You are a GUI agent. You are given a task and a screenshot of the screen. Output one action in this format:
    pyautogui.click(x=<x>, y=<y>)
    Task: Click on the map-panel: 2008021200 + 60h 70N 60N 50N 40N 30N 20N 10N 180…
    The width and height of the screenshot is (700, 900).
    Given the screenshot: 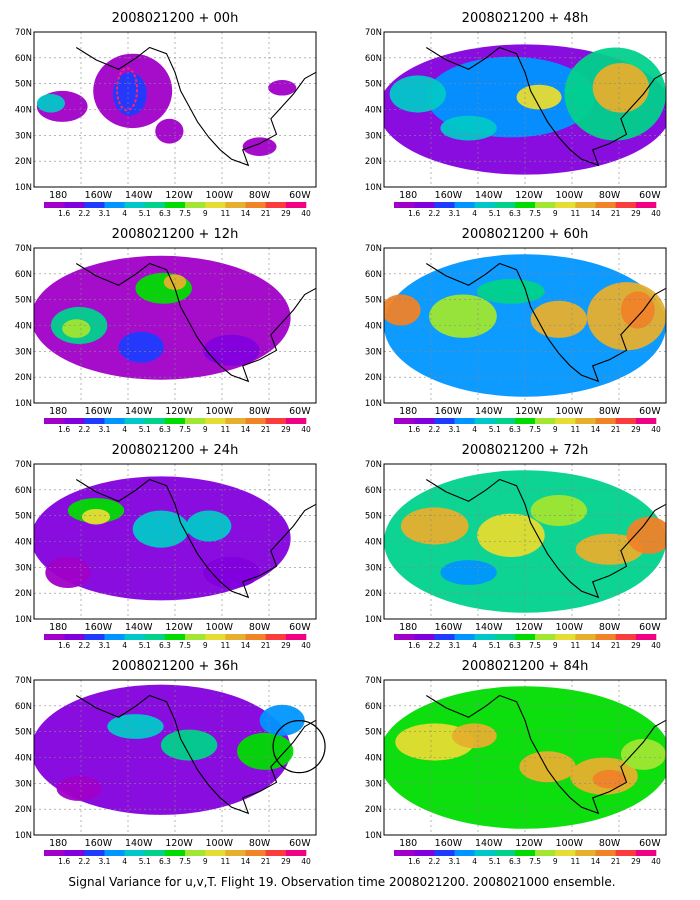 What is the action you would take?
    pyautogui.click(x=516, y=330)
    